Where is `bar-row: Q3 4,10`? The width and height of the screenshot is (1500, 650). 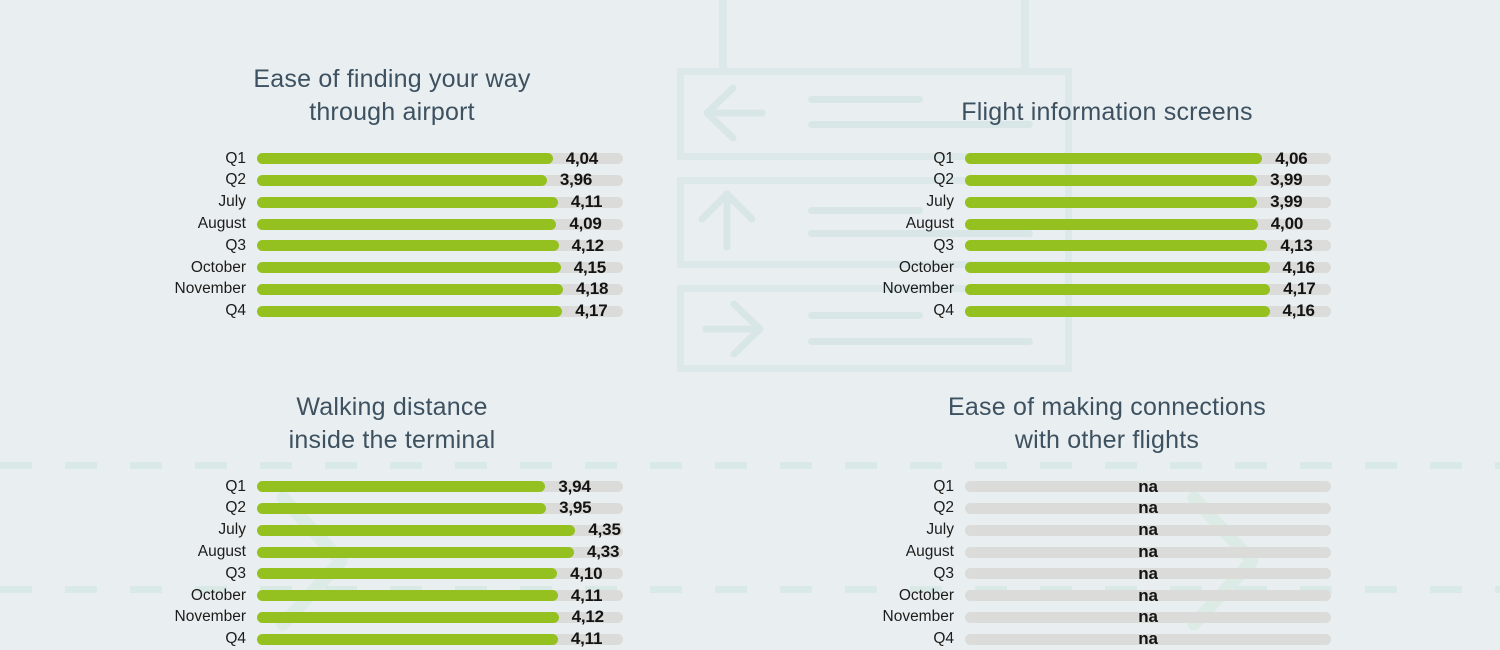 bar-row: Q3 4,10 is located at coordinates (377, 574).